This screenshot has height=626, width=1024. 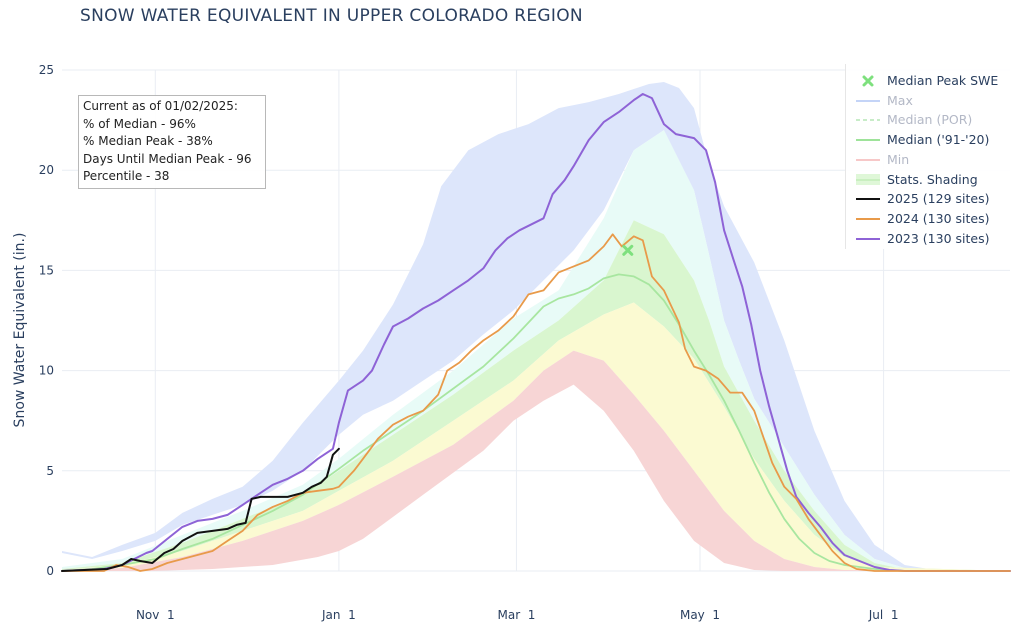 What do you see at coordinates (883, 615) in the screenshot?
I see `x-tick-label: Jul 1` at bounding box center [883, 615].